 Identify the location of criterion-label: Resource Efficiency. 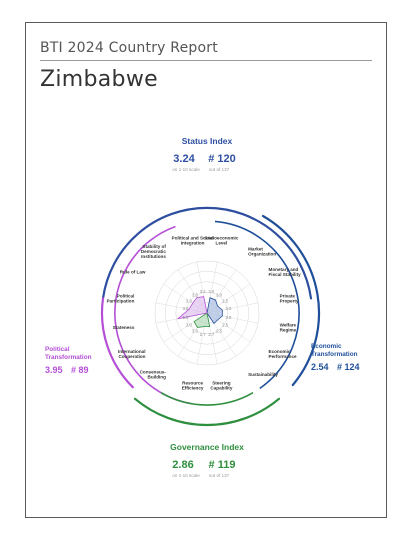
(193, 386).